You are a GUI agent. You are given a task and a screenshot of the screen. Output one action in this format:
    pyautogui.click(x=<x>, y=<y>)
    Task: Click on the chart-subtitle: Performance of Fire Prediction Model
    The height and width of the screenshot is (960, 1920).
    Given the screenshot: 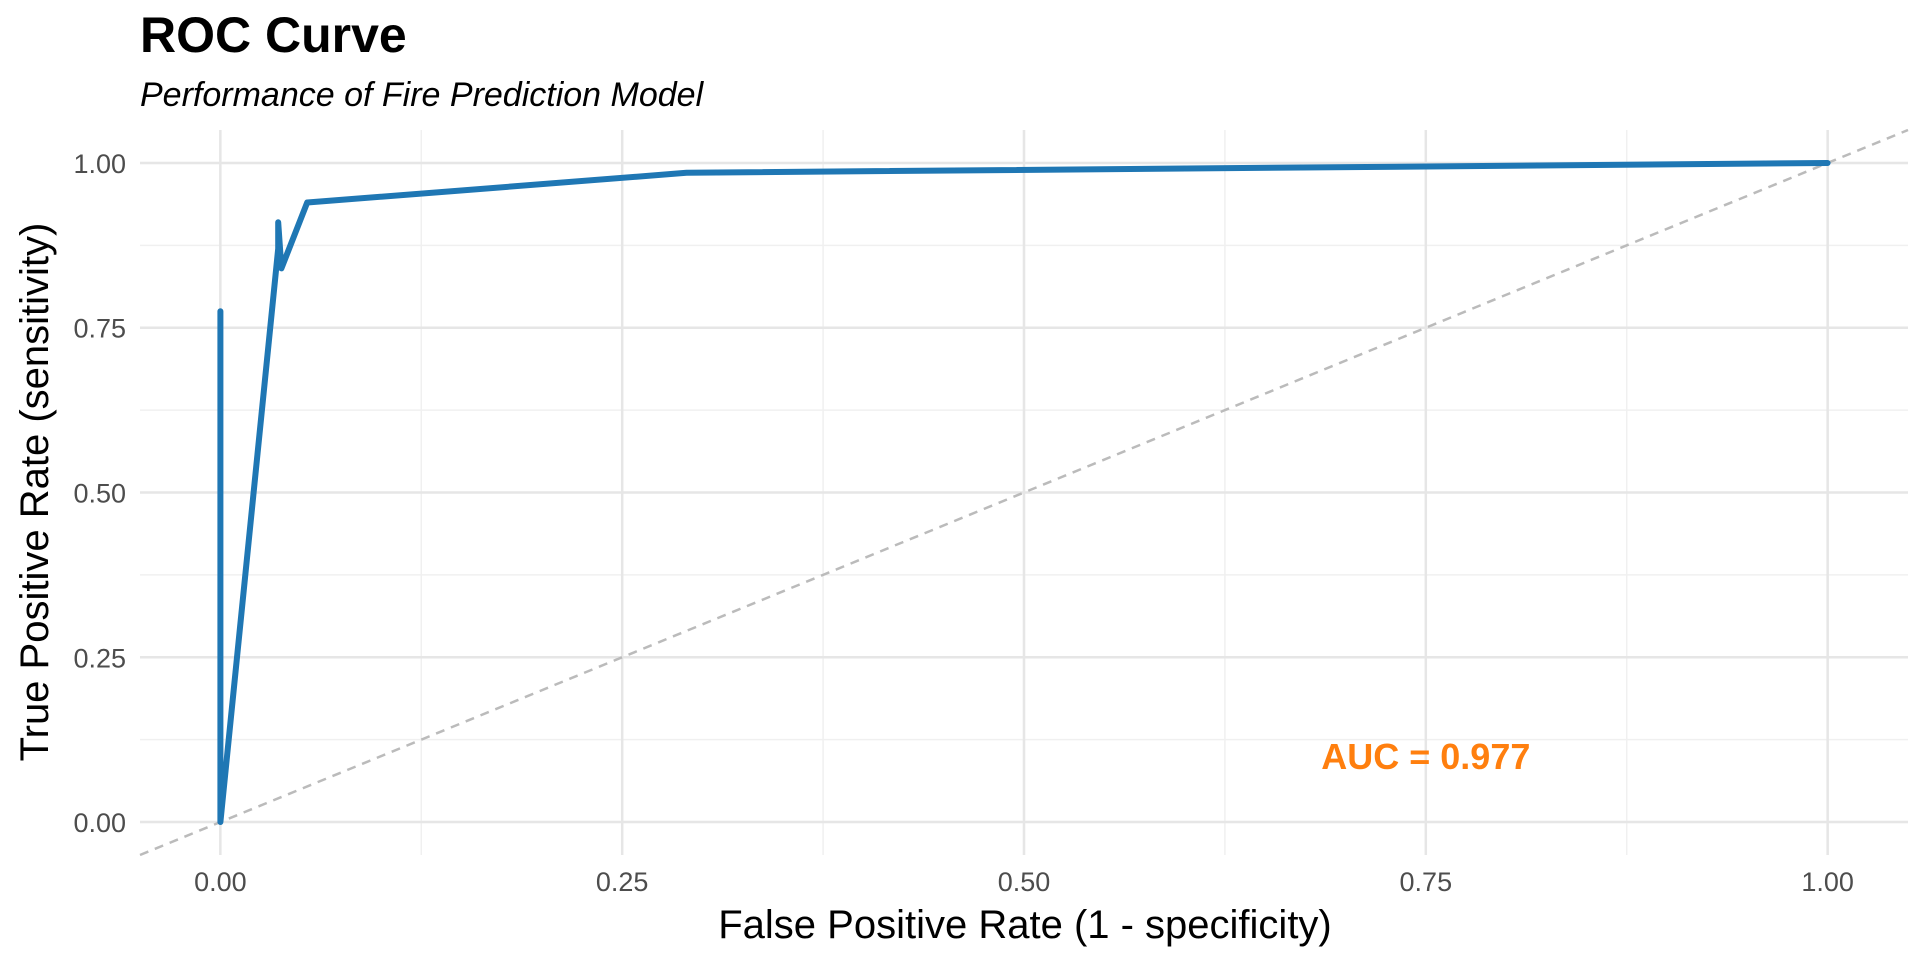 What is the action you would take?
    pyautogui.click(x=422, y=95)
    